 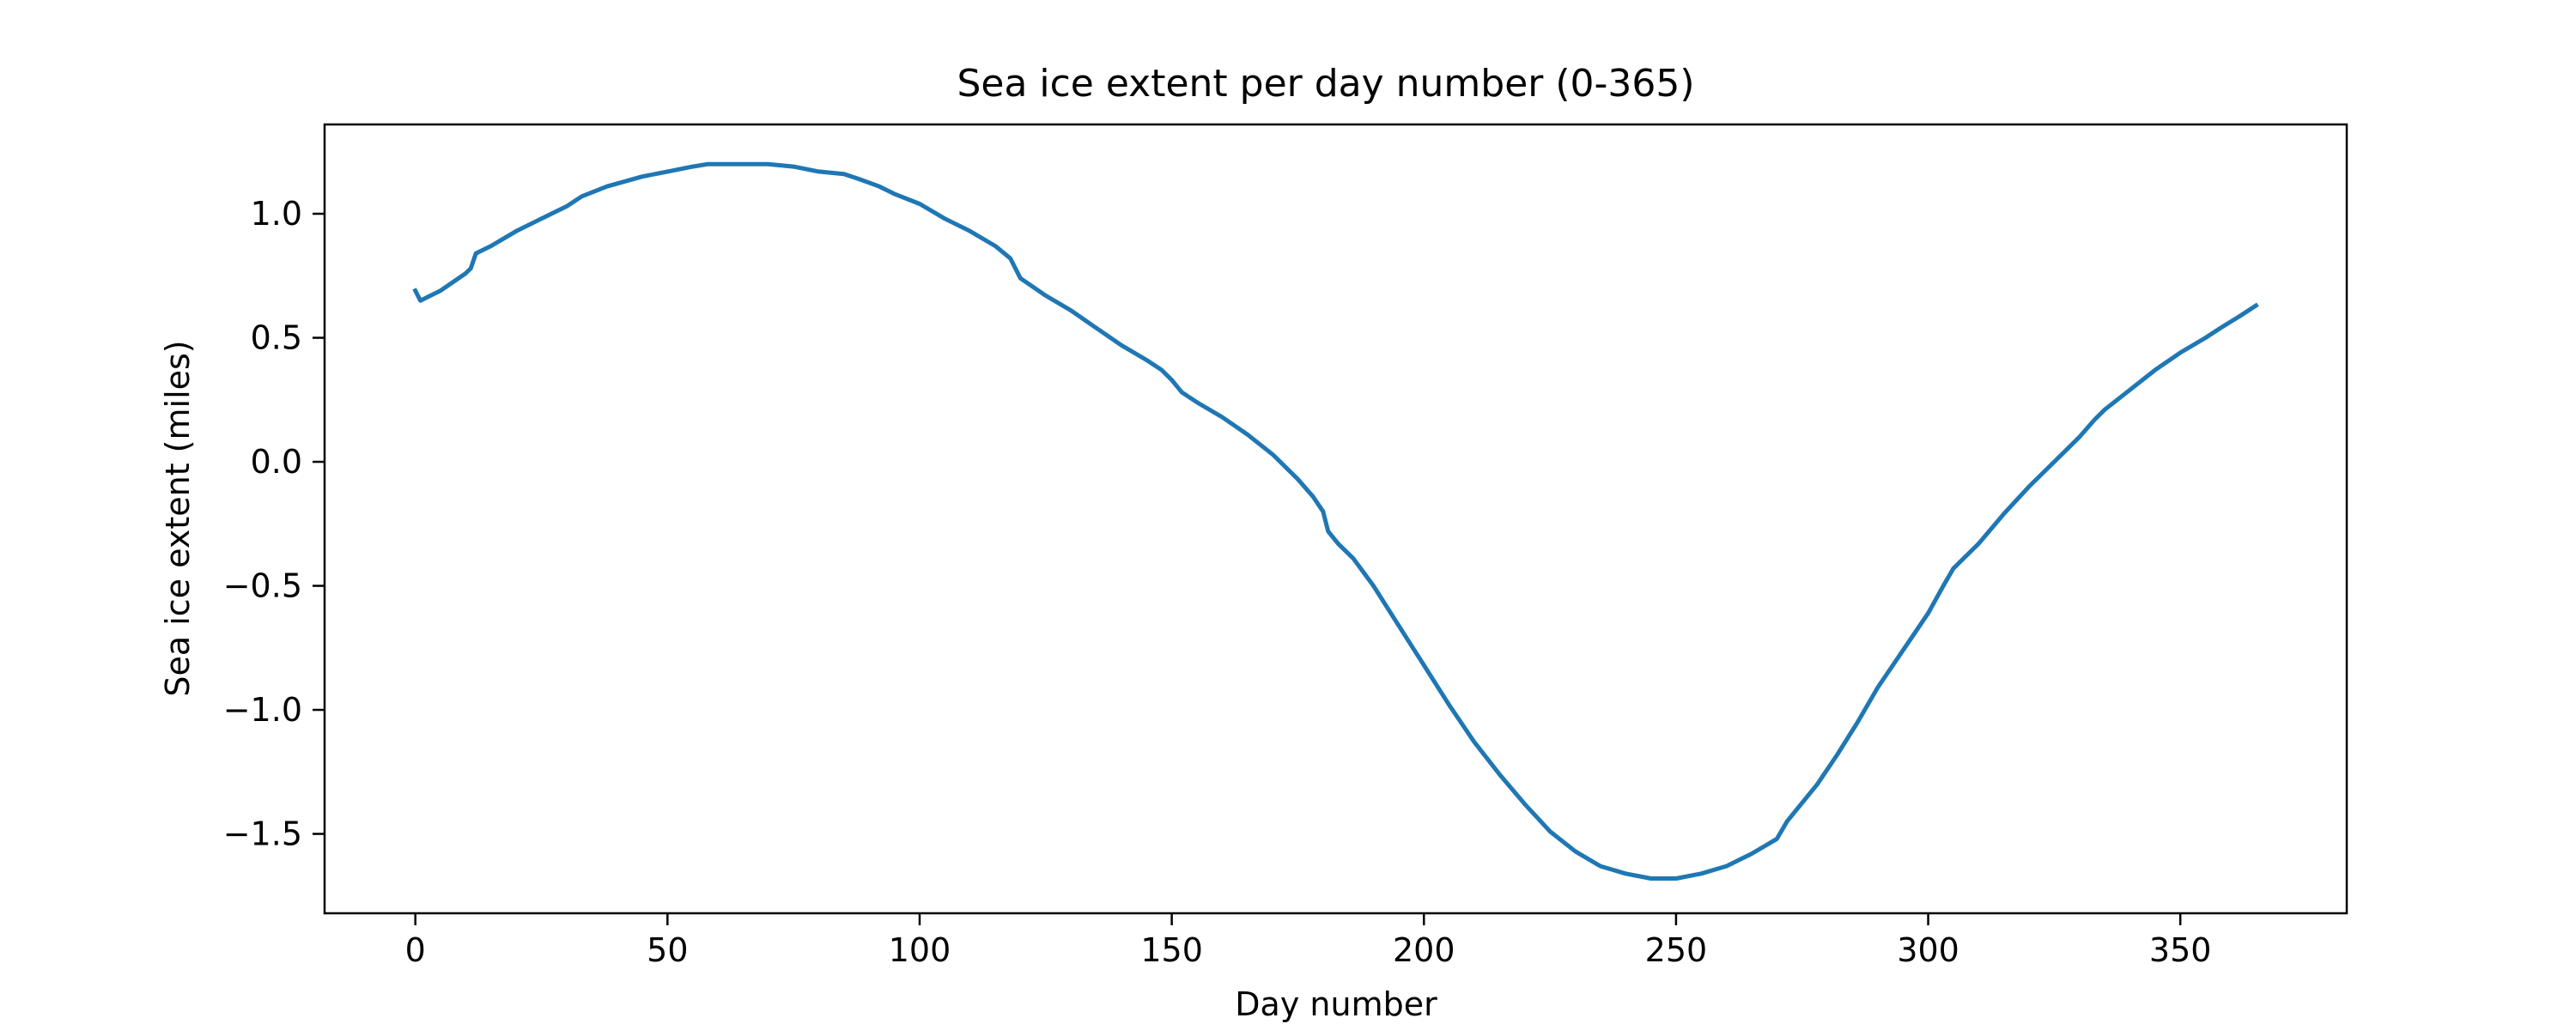 What do you see at coordinates (667, 950) in the screenshot?
I see `x-tick-label: 50` at bounding box center [667, 950].